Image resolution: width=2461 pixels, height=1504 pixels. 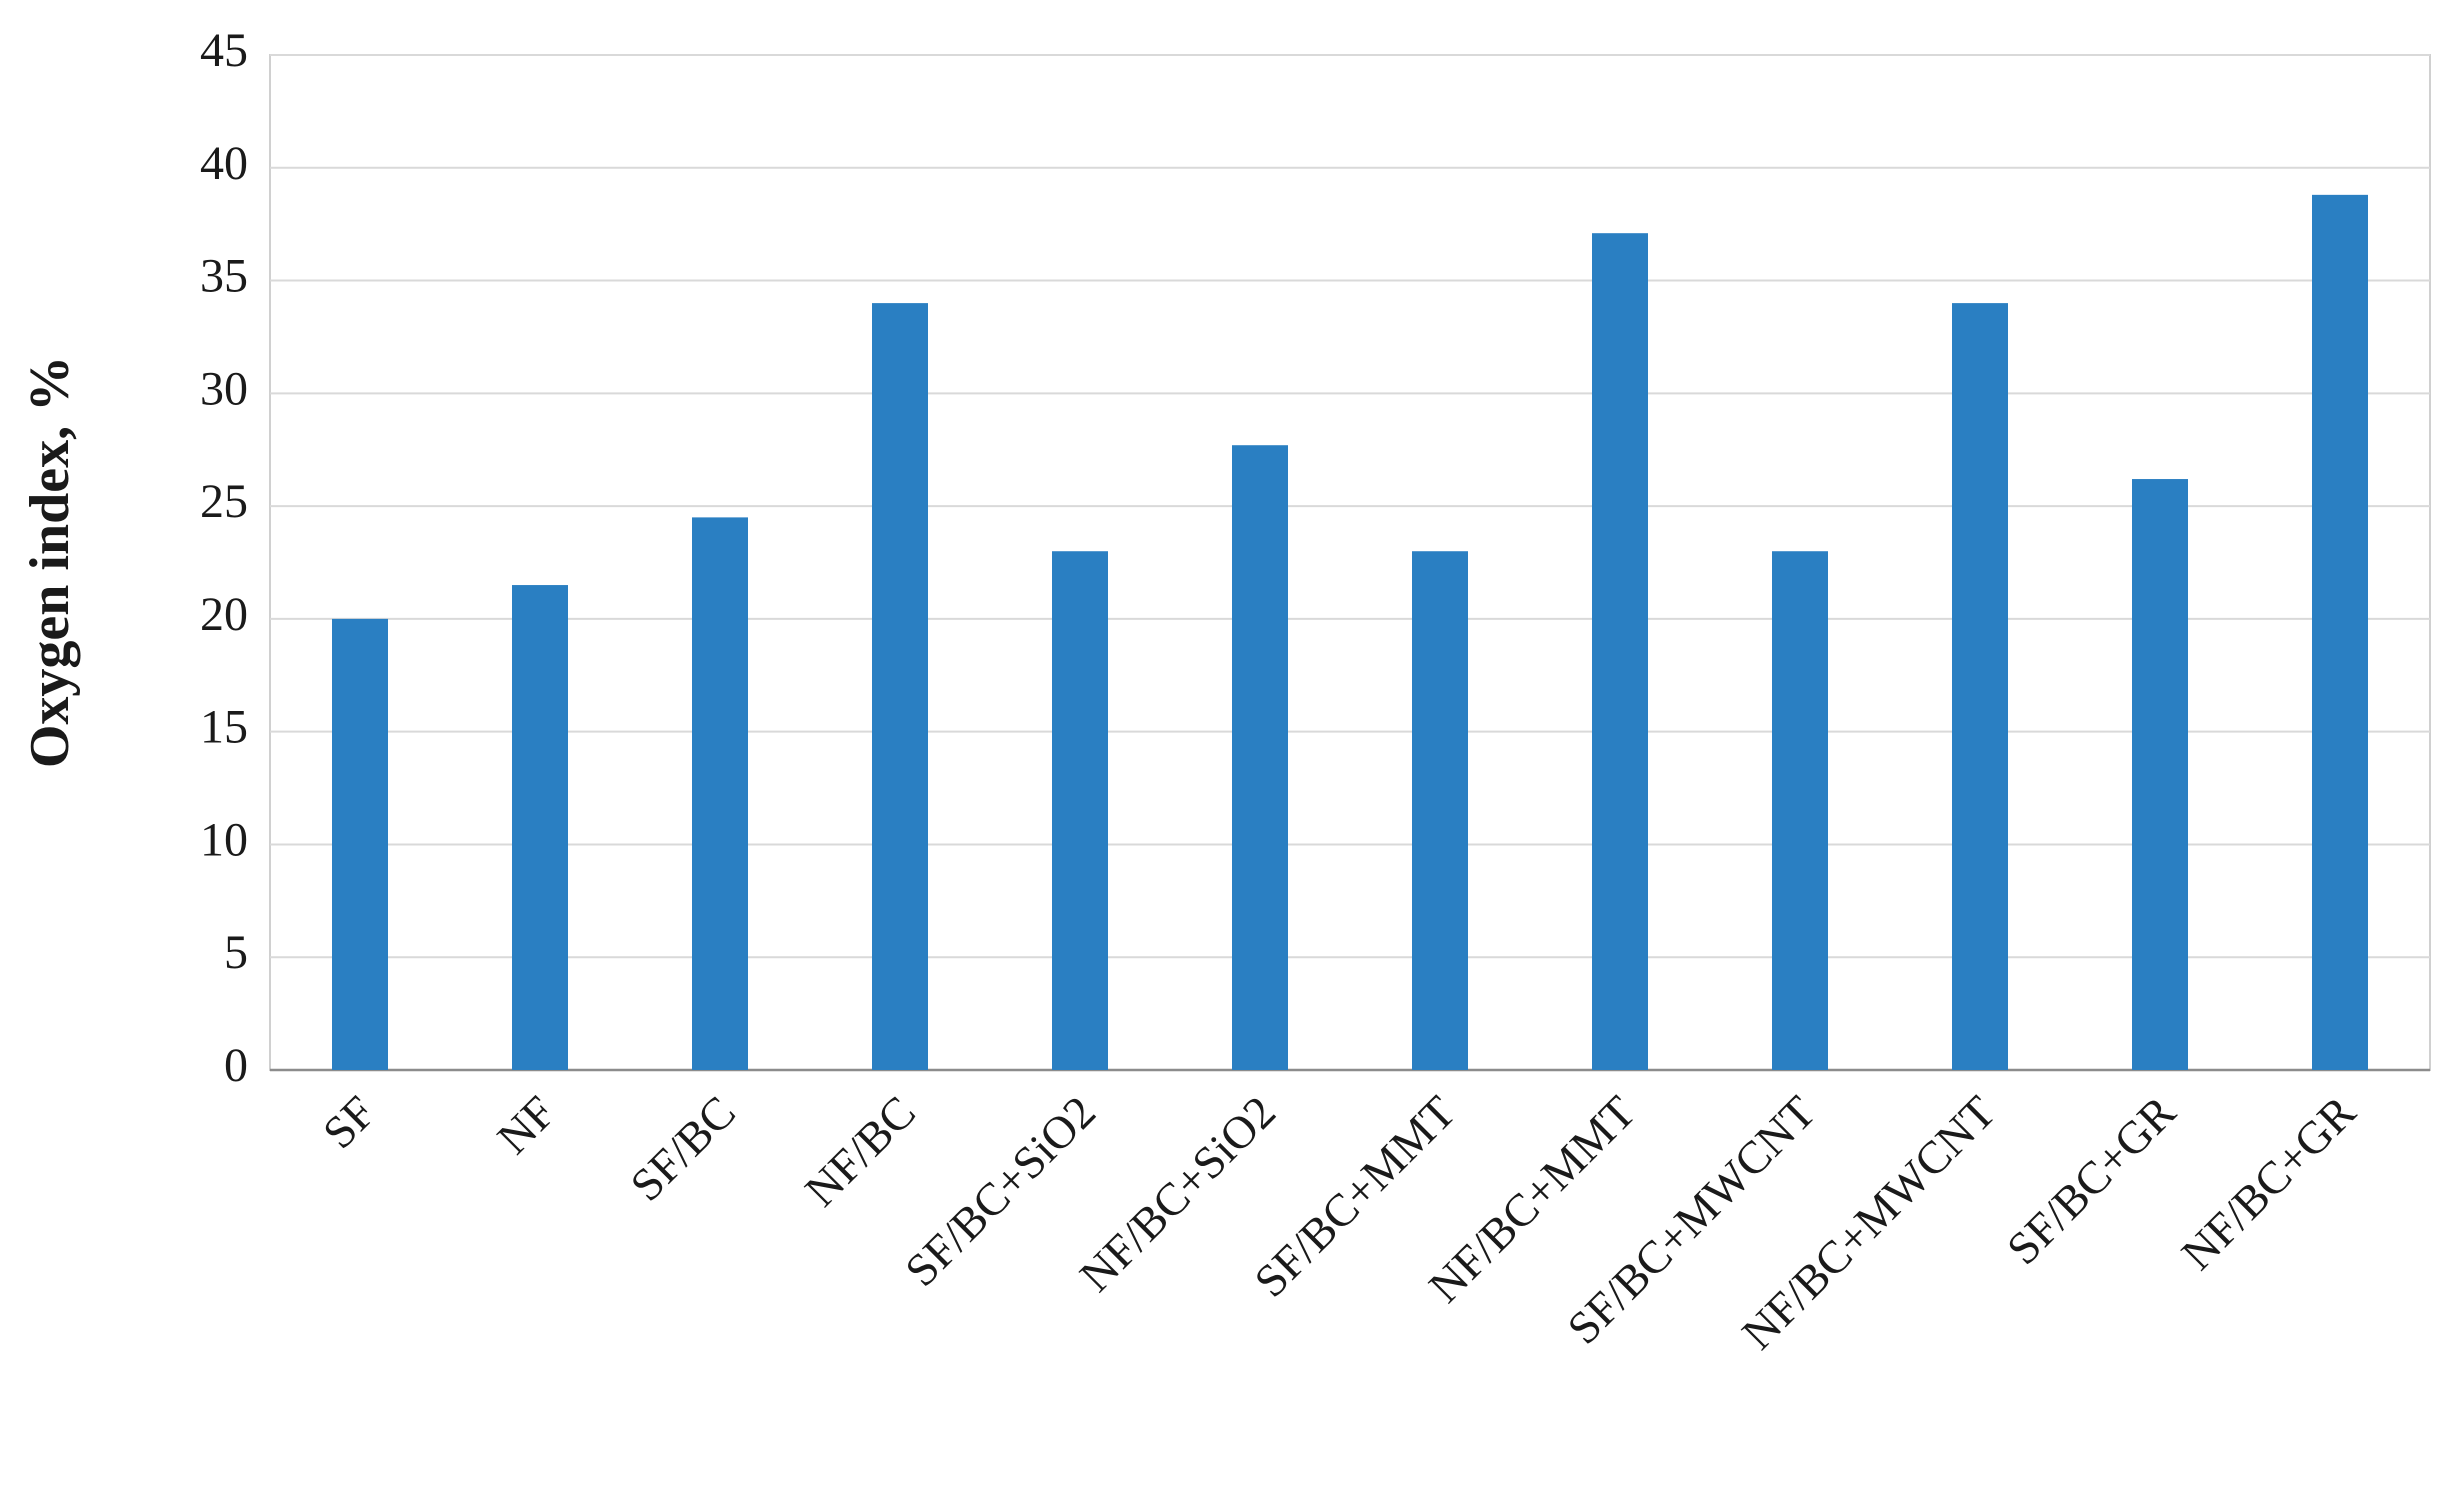 What do you see at coordinates (50, 562) in the screenshot?
I see `y-axis-title: Oxygen index, %` at bounding box center [50, 562].